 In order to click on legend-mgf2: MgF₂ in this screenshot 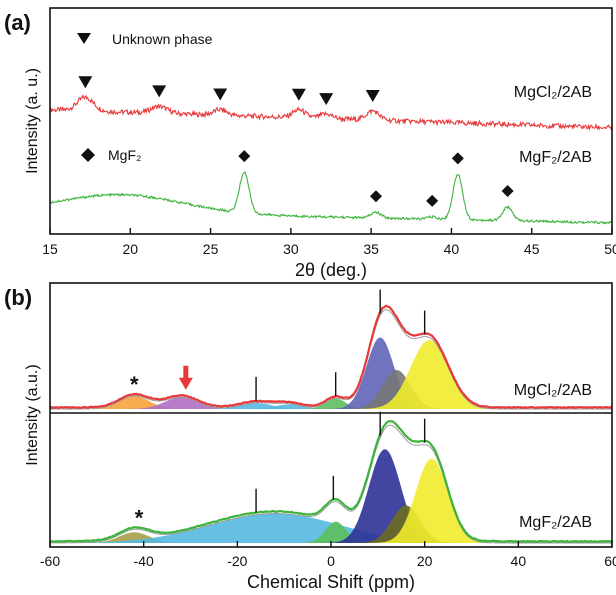, I will do `click(124, 155)`.